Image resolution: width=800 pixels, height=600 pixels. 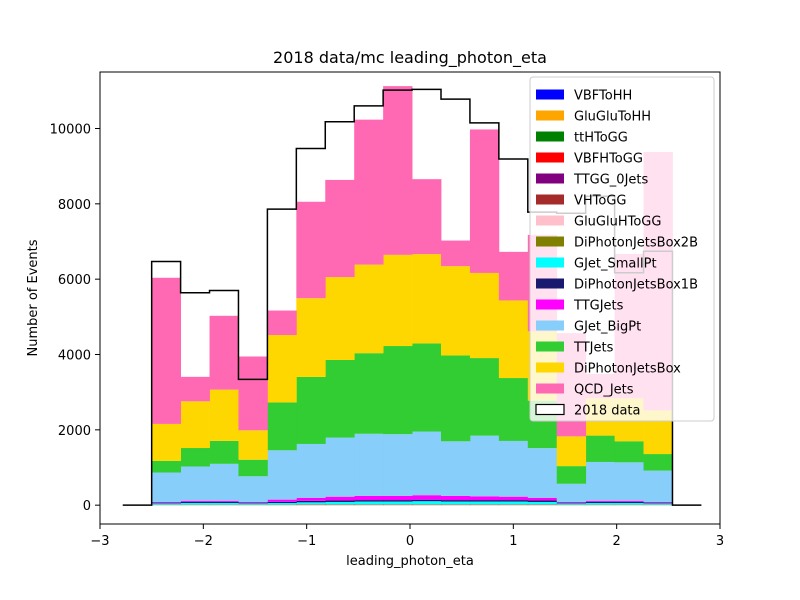 What do you see at coordinates (607, 327) in the screenshot?
I see `legend-label: GJet_BigPt` at bounding box center [607, 327].